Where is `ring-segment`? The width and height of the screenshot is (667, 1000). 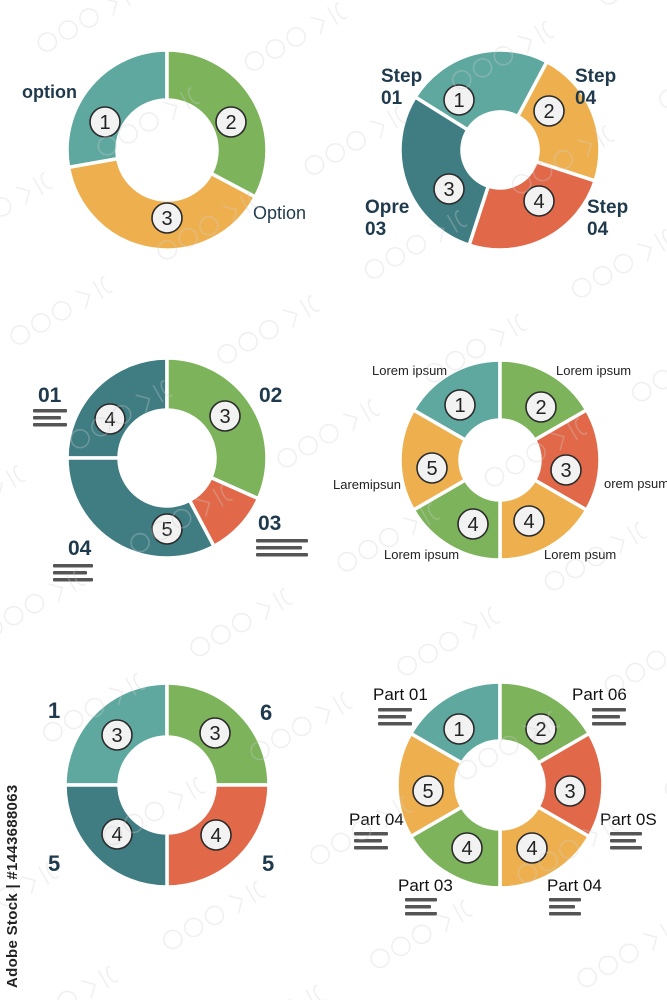 ring-segment is located at coordinates (117, 109).